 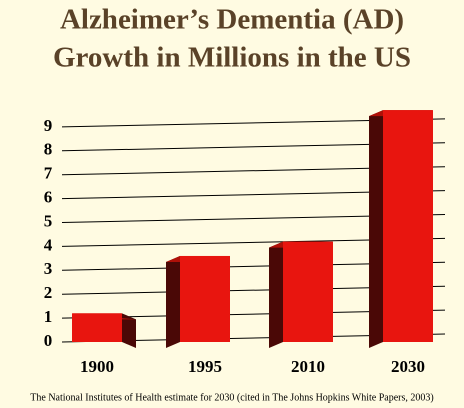 What do you see at coordinates (232, 58) in the screenshot?
I see `chart-title: Growth in Millions in the US` at bounding box center [232, 58].